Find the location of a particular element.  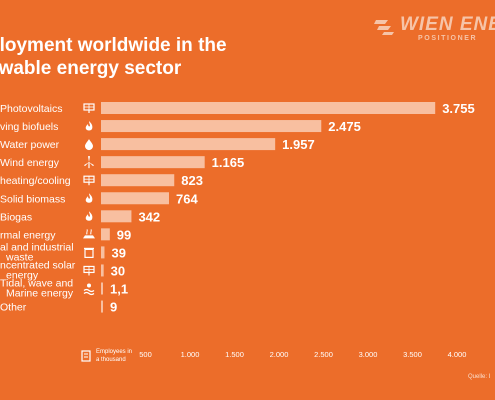

value-label: 342 is located at coordinates (149, 216).